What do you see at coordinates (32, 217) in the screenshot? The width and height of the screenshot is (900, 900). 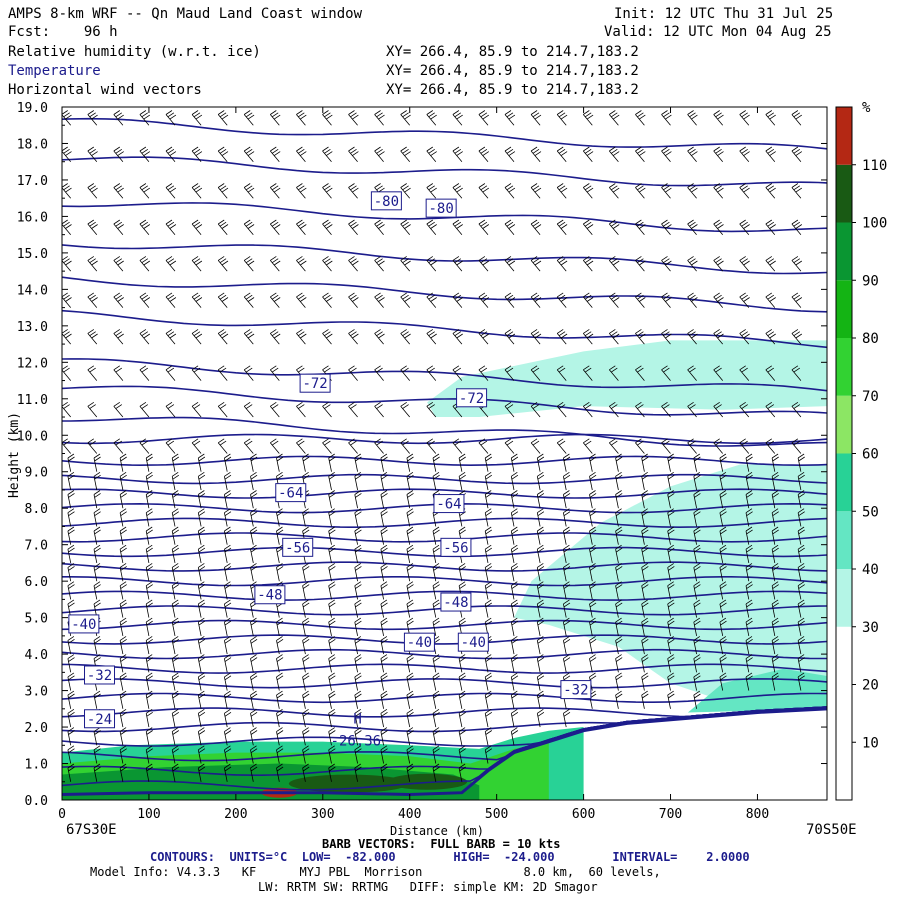 I see `y-tick-label: 16.0` at bounding box center [32, 217].